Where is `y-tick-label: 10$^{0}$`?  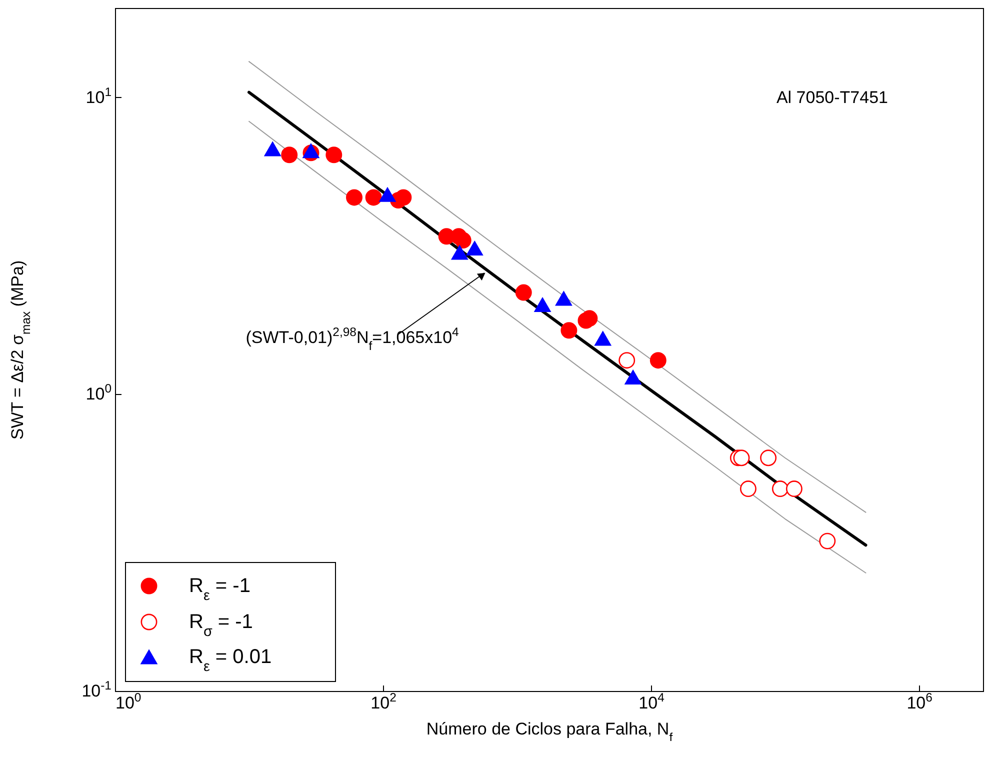
y-tick-label: 10$^{0}$ is located at coordinates (99, 393).